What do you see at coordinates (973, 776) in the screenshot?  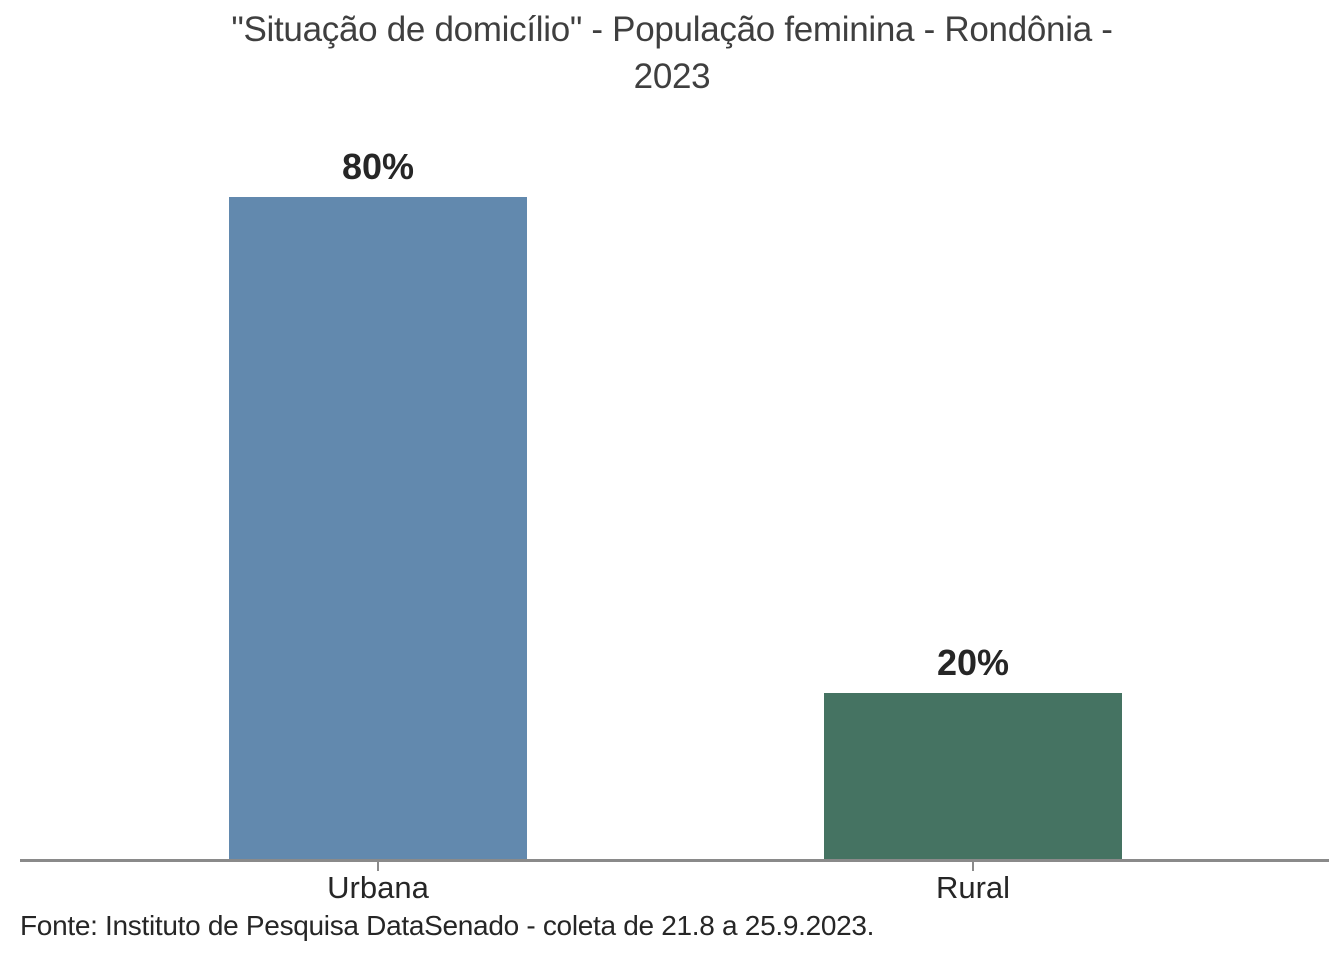 I see `bar-rural` at bounding box center [973, 776].